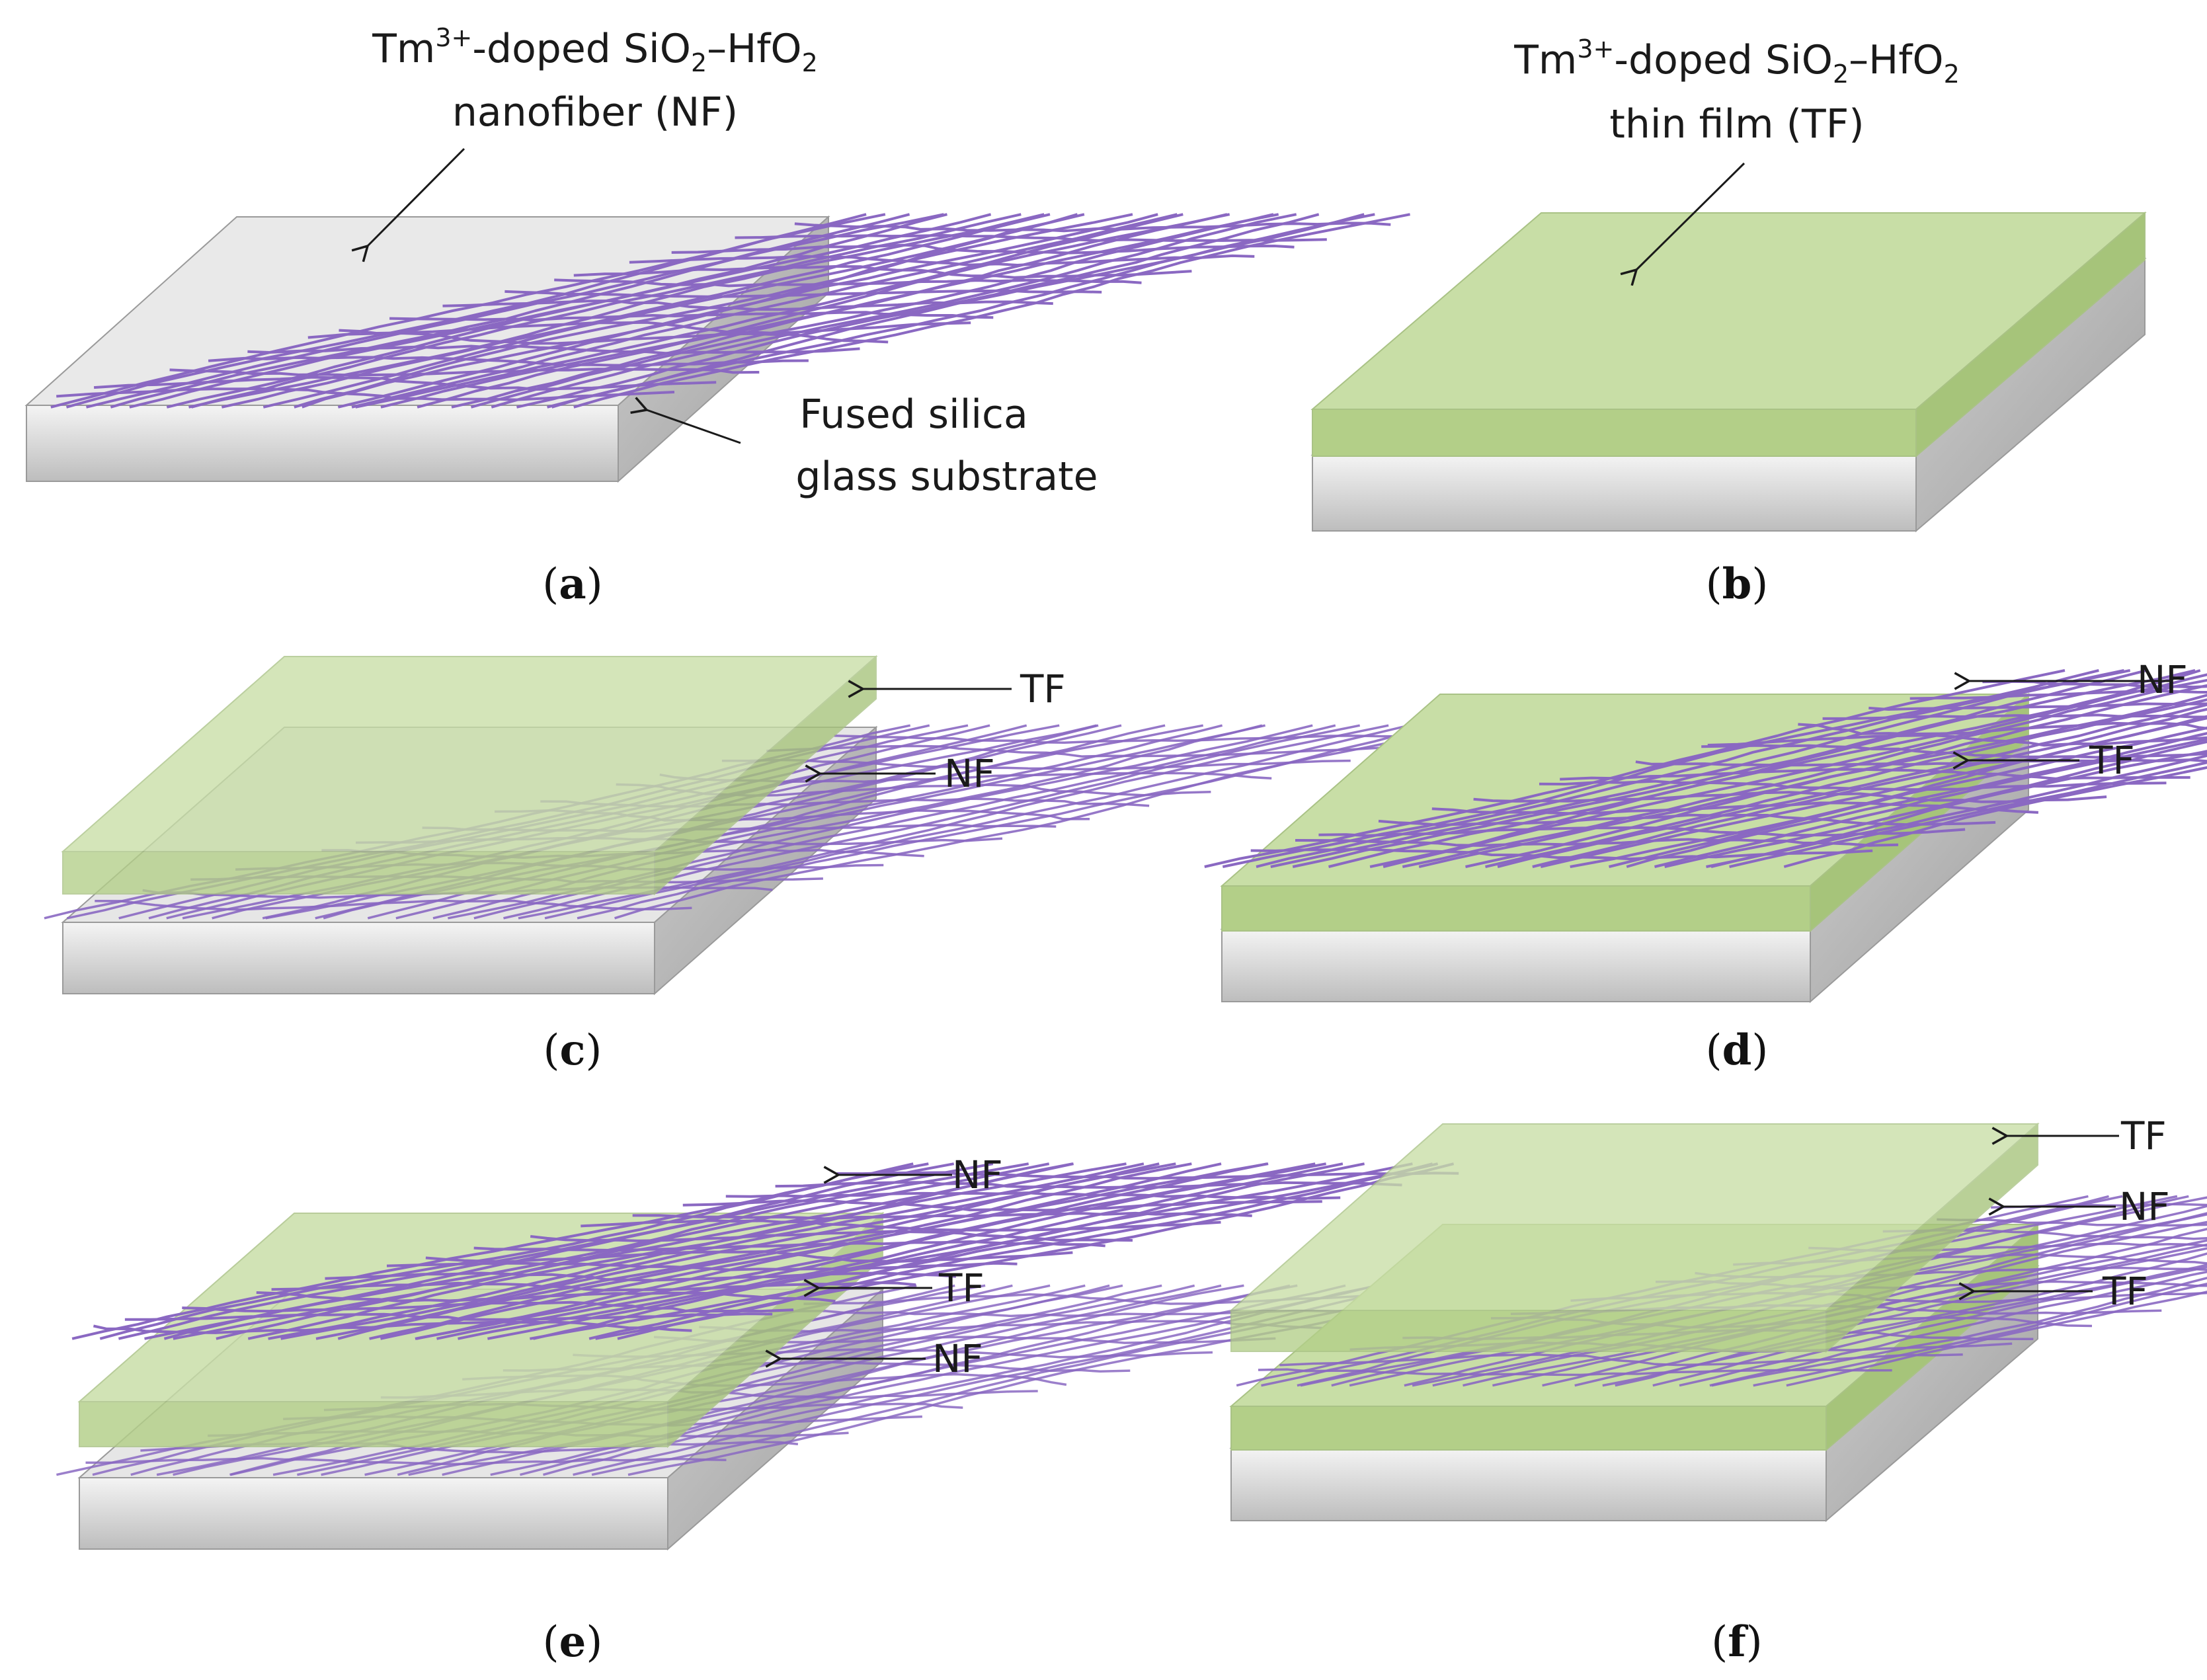  What do you see at coordinates (572, 1050) in the screenshot?
I see `panel-c-caption: (c)` at bounding box center [572, 1050].